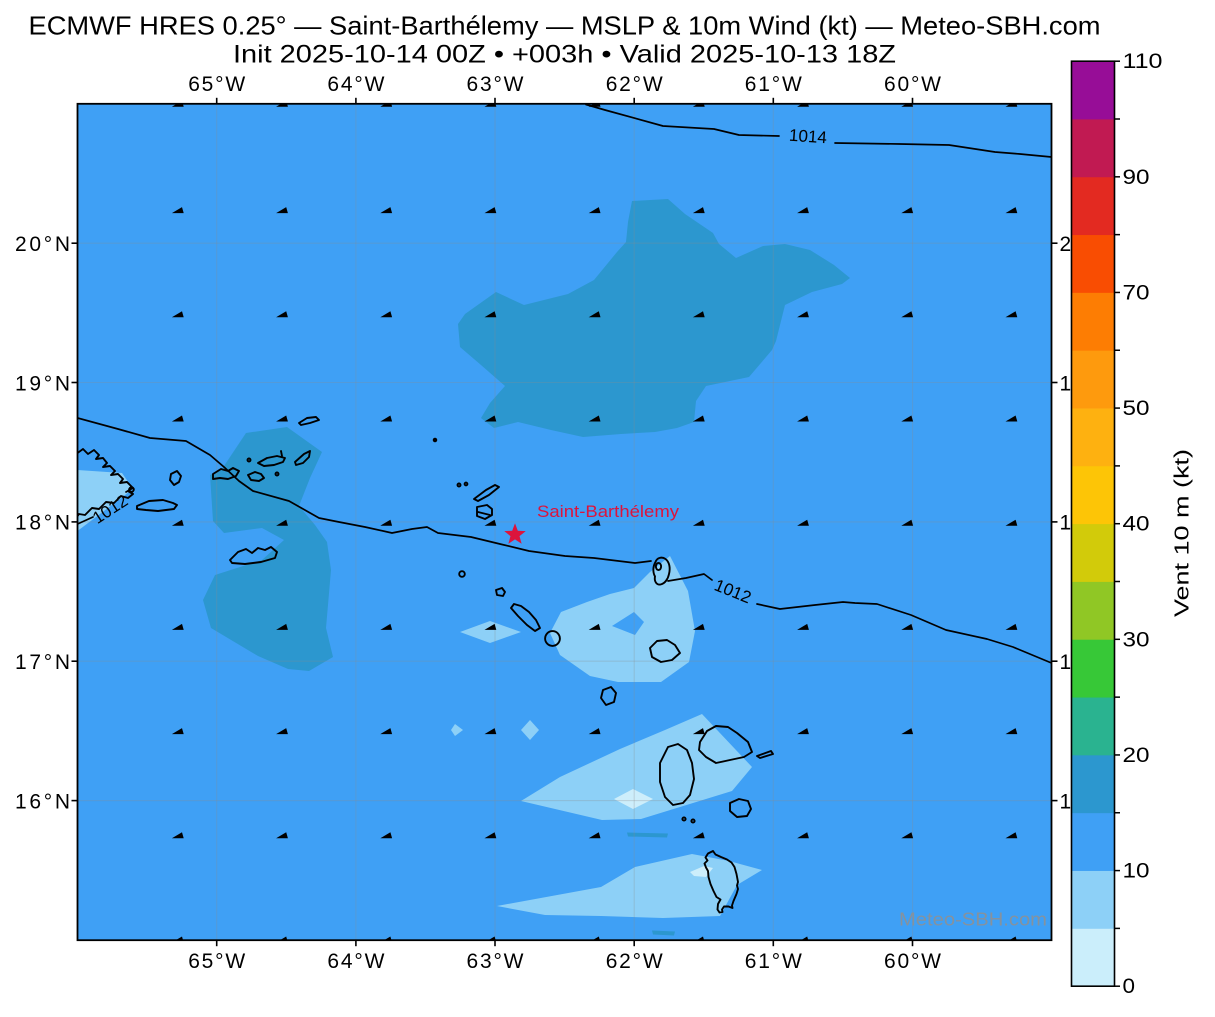  Describe the element at coordinates (1136, 639) in the screenshot. I see `svg-text: 30` at that location.